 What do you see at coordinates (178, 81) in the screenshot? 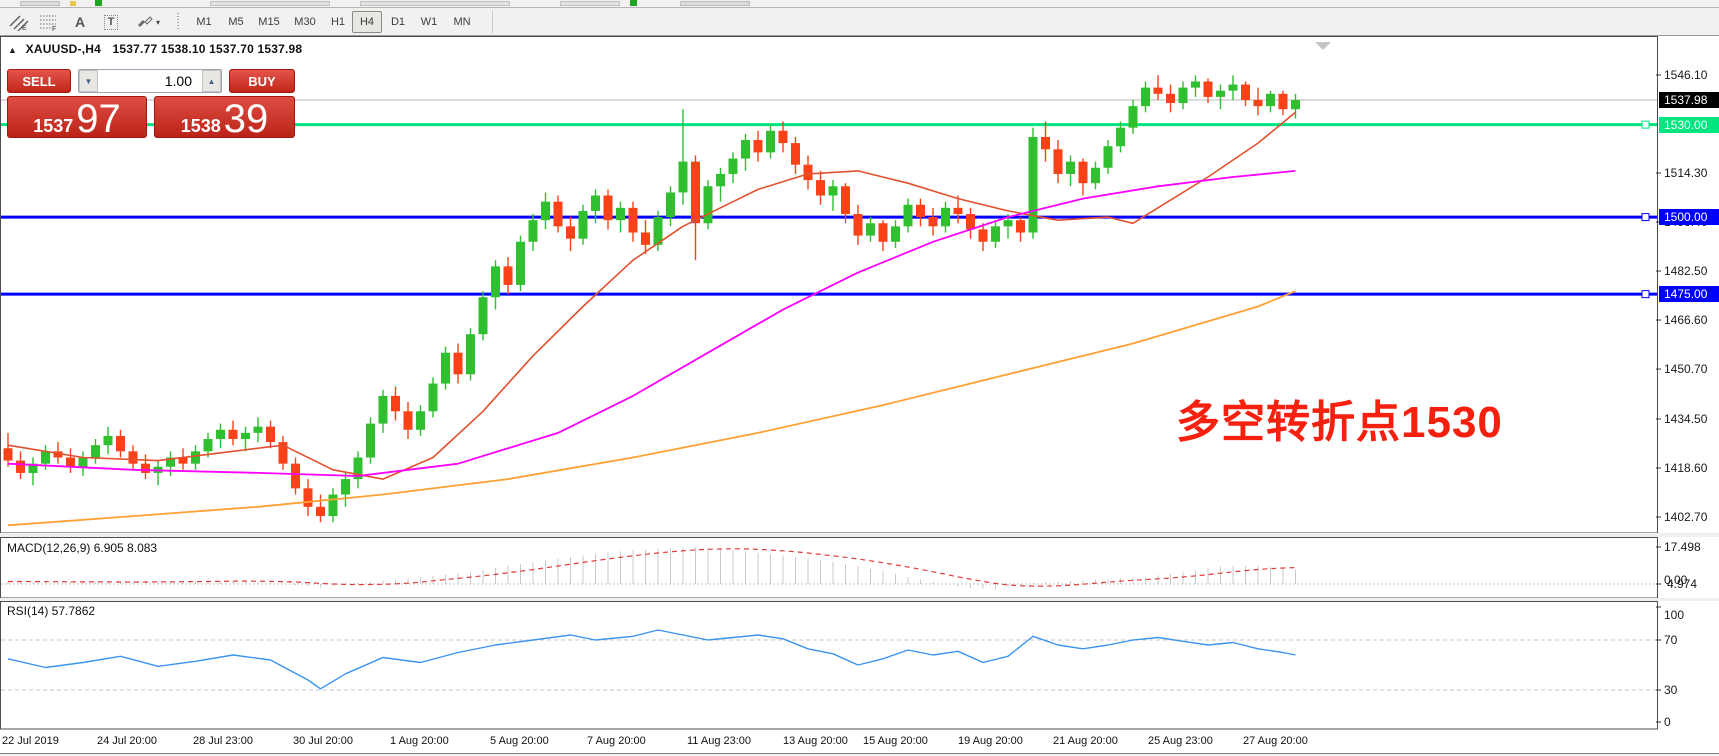
I see `volume-value: 1.00` at bounding box center [178, 81].